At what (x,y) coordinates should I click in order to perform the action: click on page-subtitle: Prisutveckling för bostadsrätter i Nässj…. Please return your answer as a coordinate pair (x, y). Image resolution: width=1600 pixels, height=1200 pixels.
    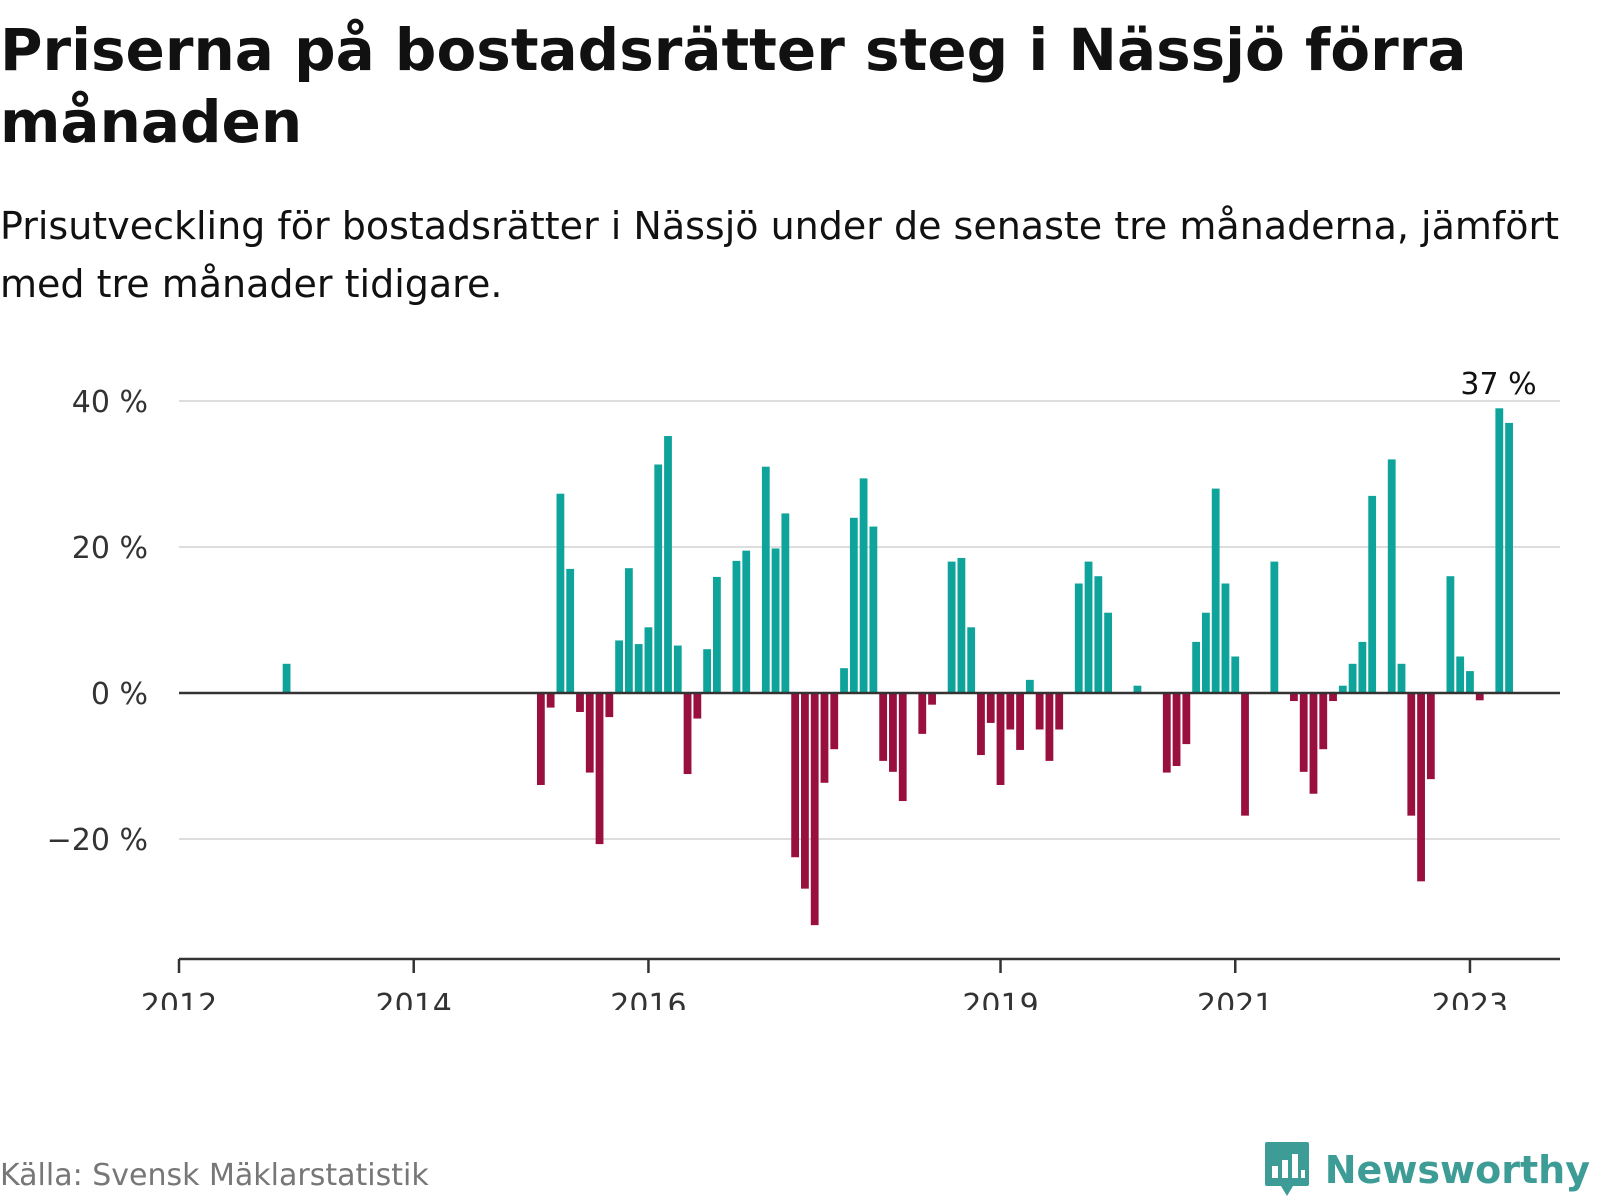
    Looking at the image, I should click on (780, 255).